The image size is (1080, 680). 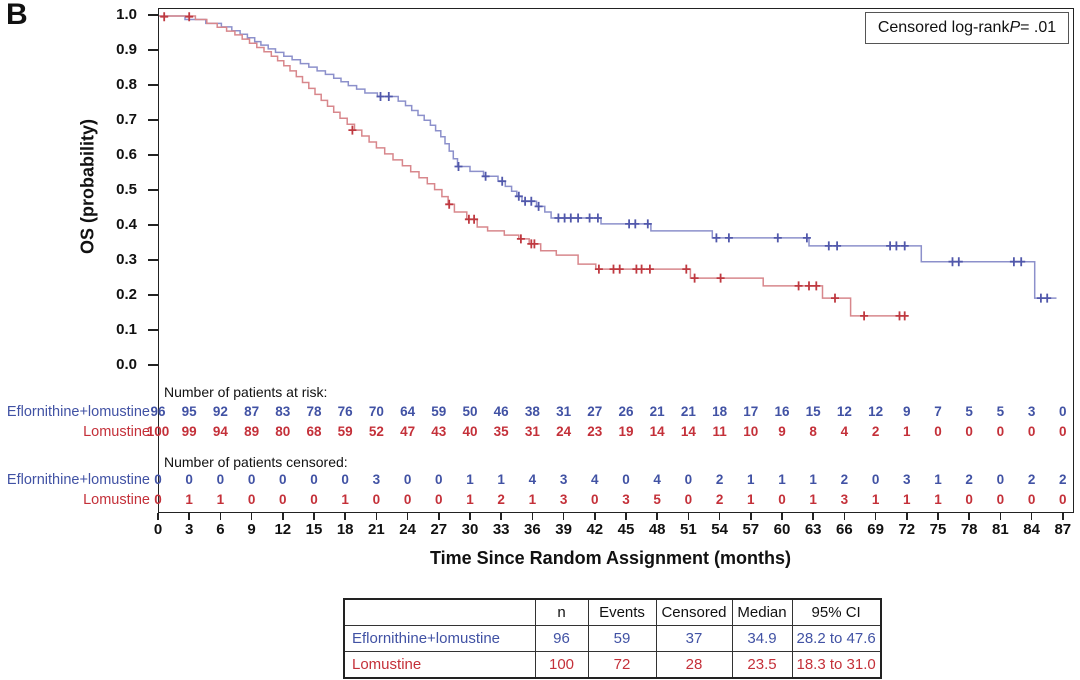 I want to click on patient-count: 7, so click(x=938, y=411).